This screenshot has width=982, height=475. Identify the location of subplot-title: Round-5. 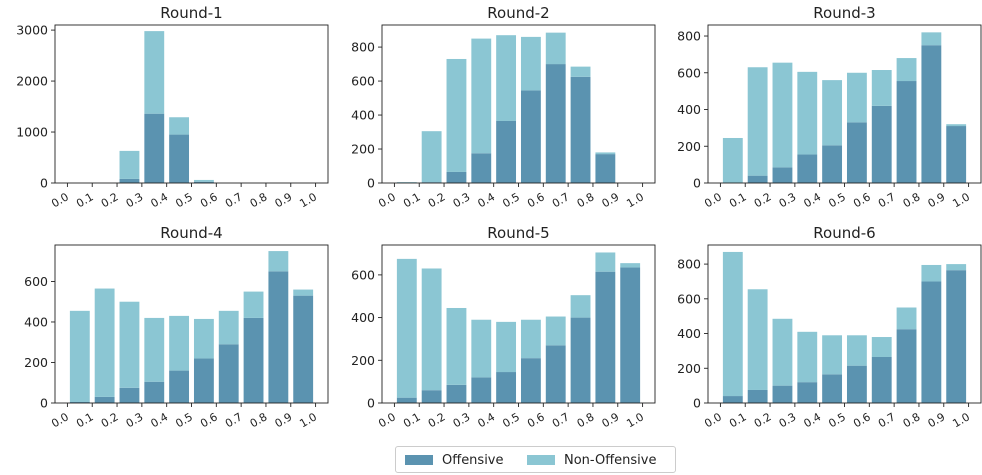
(518, 233).